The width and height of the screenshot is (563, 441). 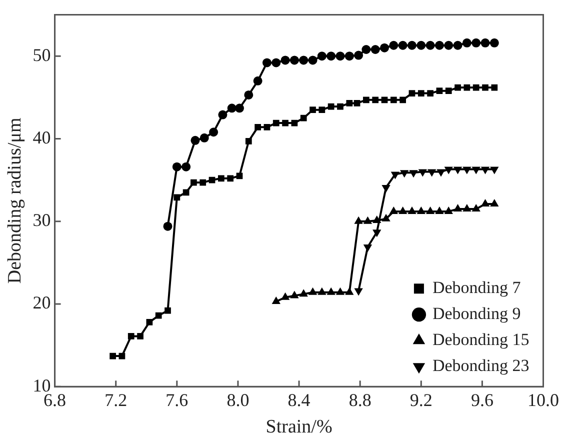 I want to click on legend-label: Debonding 23, so click(x=481, y=366).